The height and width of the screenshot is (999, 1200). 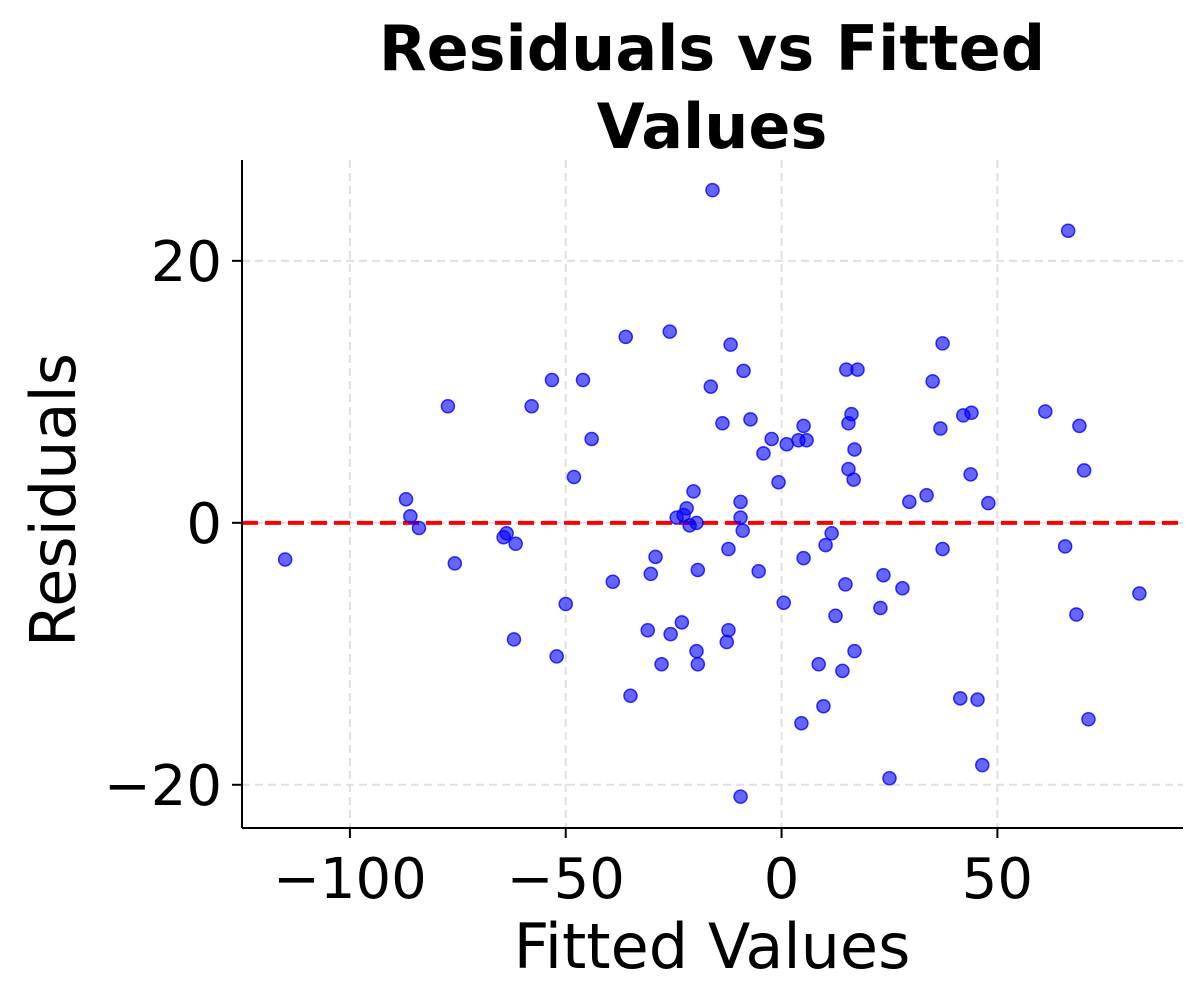 What do you see at coordinates (204, 524) in the screenshot?
I see `y-tick-label: 0` at bounding box center [204, 524].